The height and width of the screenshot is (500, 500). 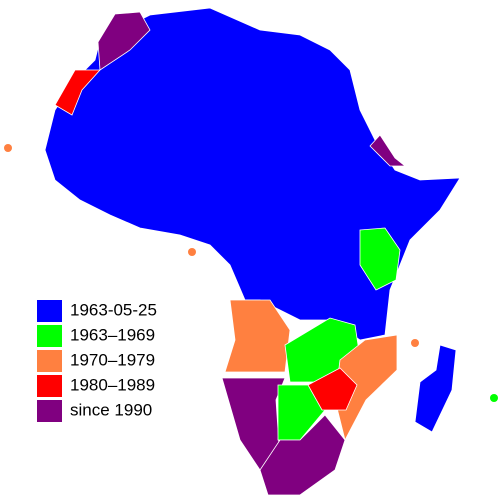 What do you see at coordinates (111, 409) in the screenshot?
I see `legend-label: since 1990` at bounding box center [111, 409].